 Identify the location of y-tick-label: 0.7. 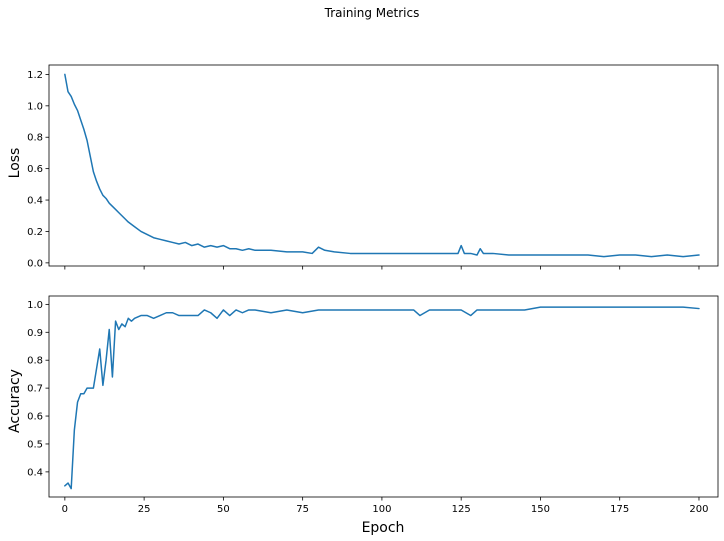
(35, 389).